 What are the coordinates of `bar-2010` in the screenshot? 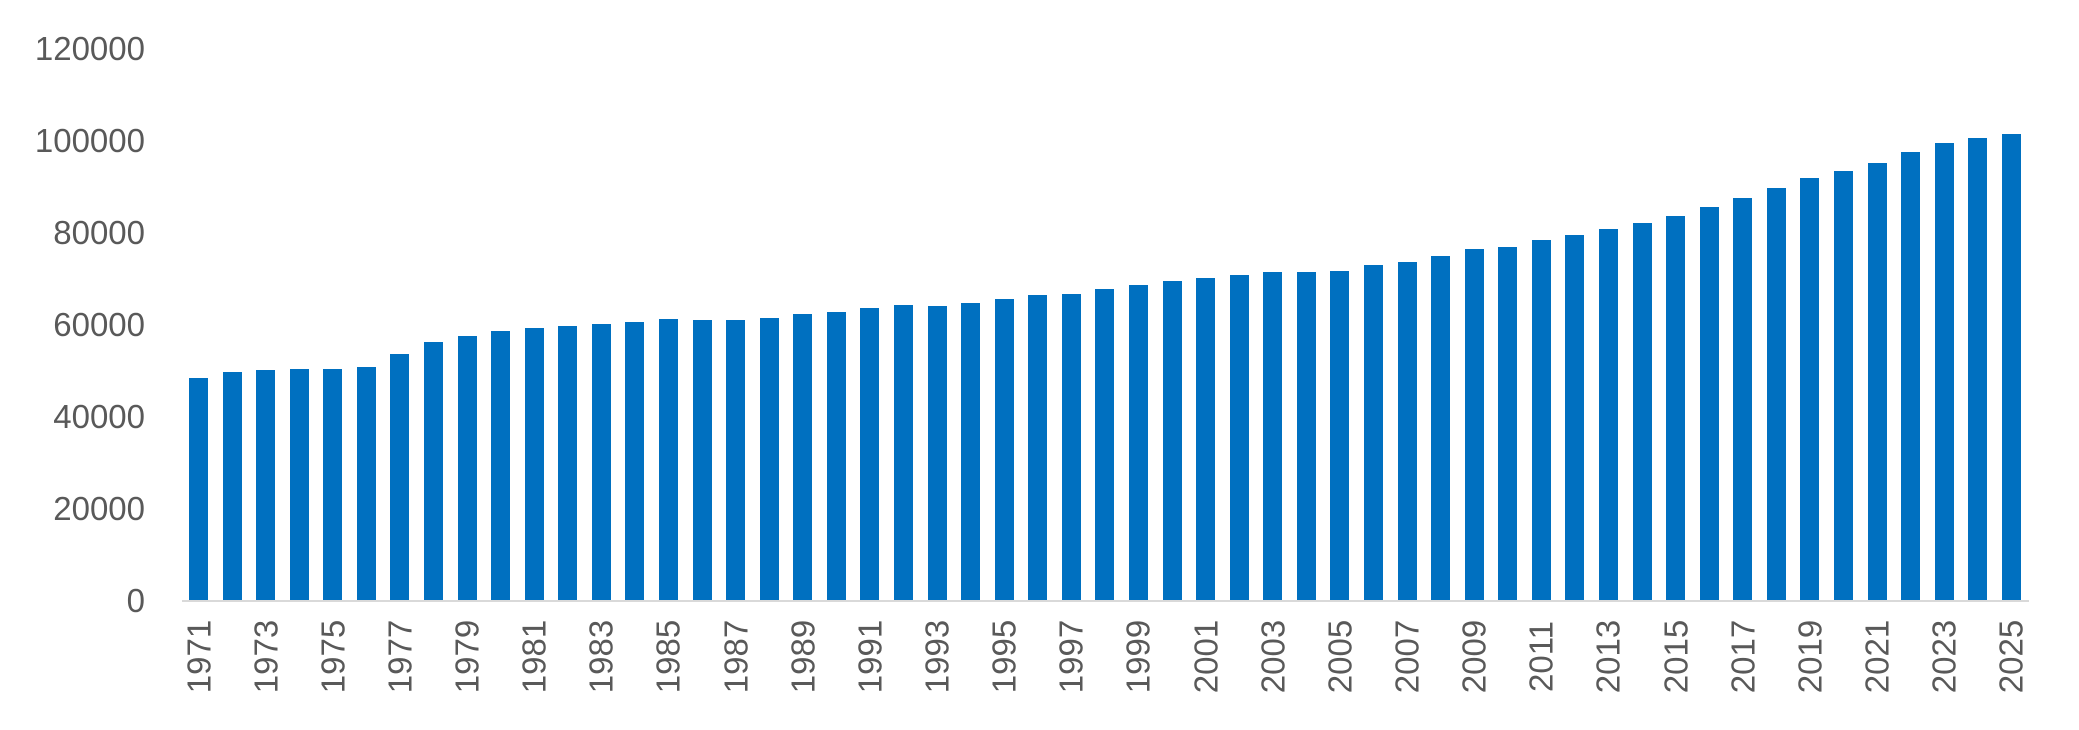 It's located at (1508, 423).